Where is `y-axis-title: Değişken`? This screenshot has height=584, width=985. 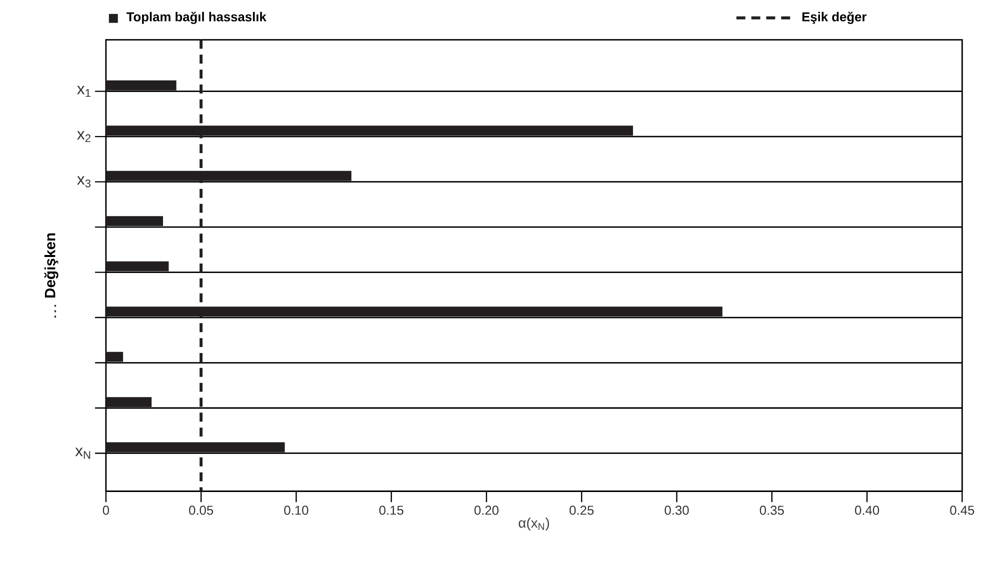
y-axis-title: Değişken is located at coordinates (51, 266).